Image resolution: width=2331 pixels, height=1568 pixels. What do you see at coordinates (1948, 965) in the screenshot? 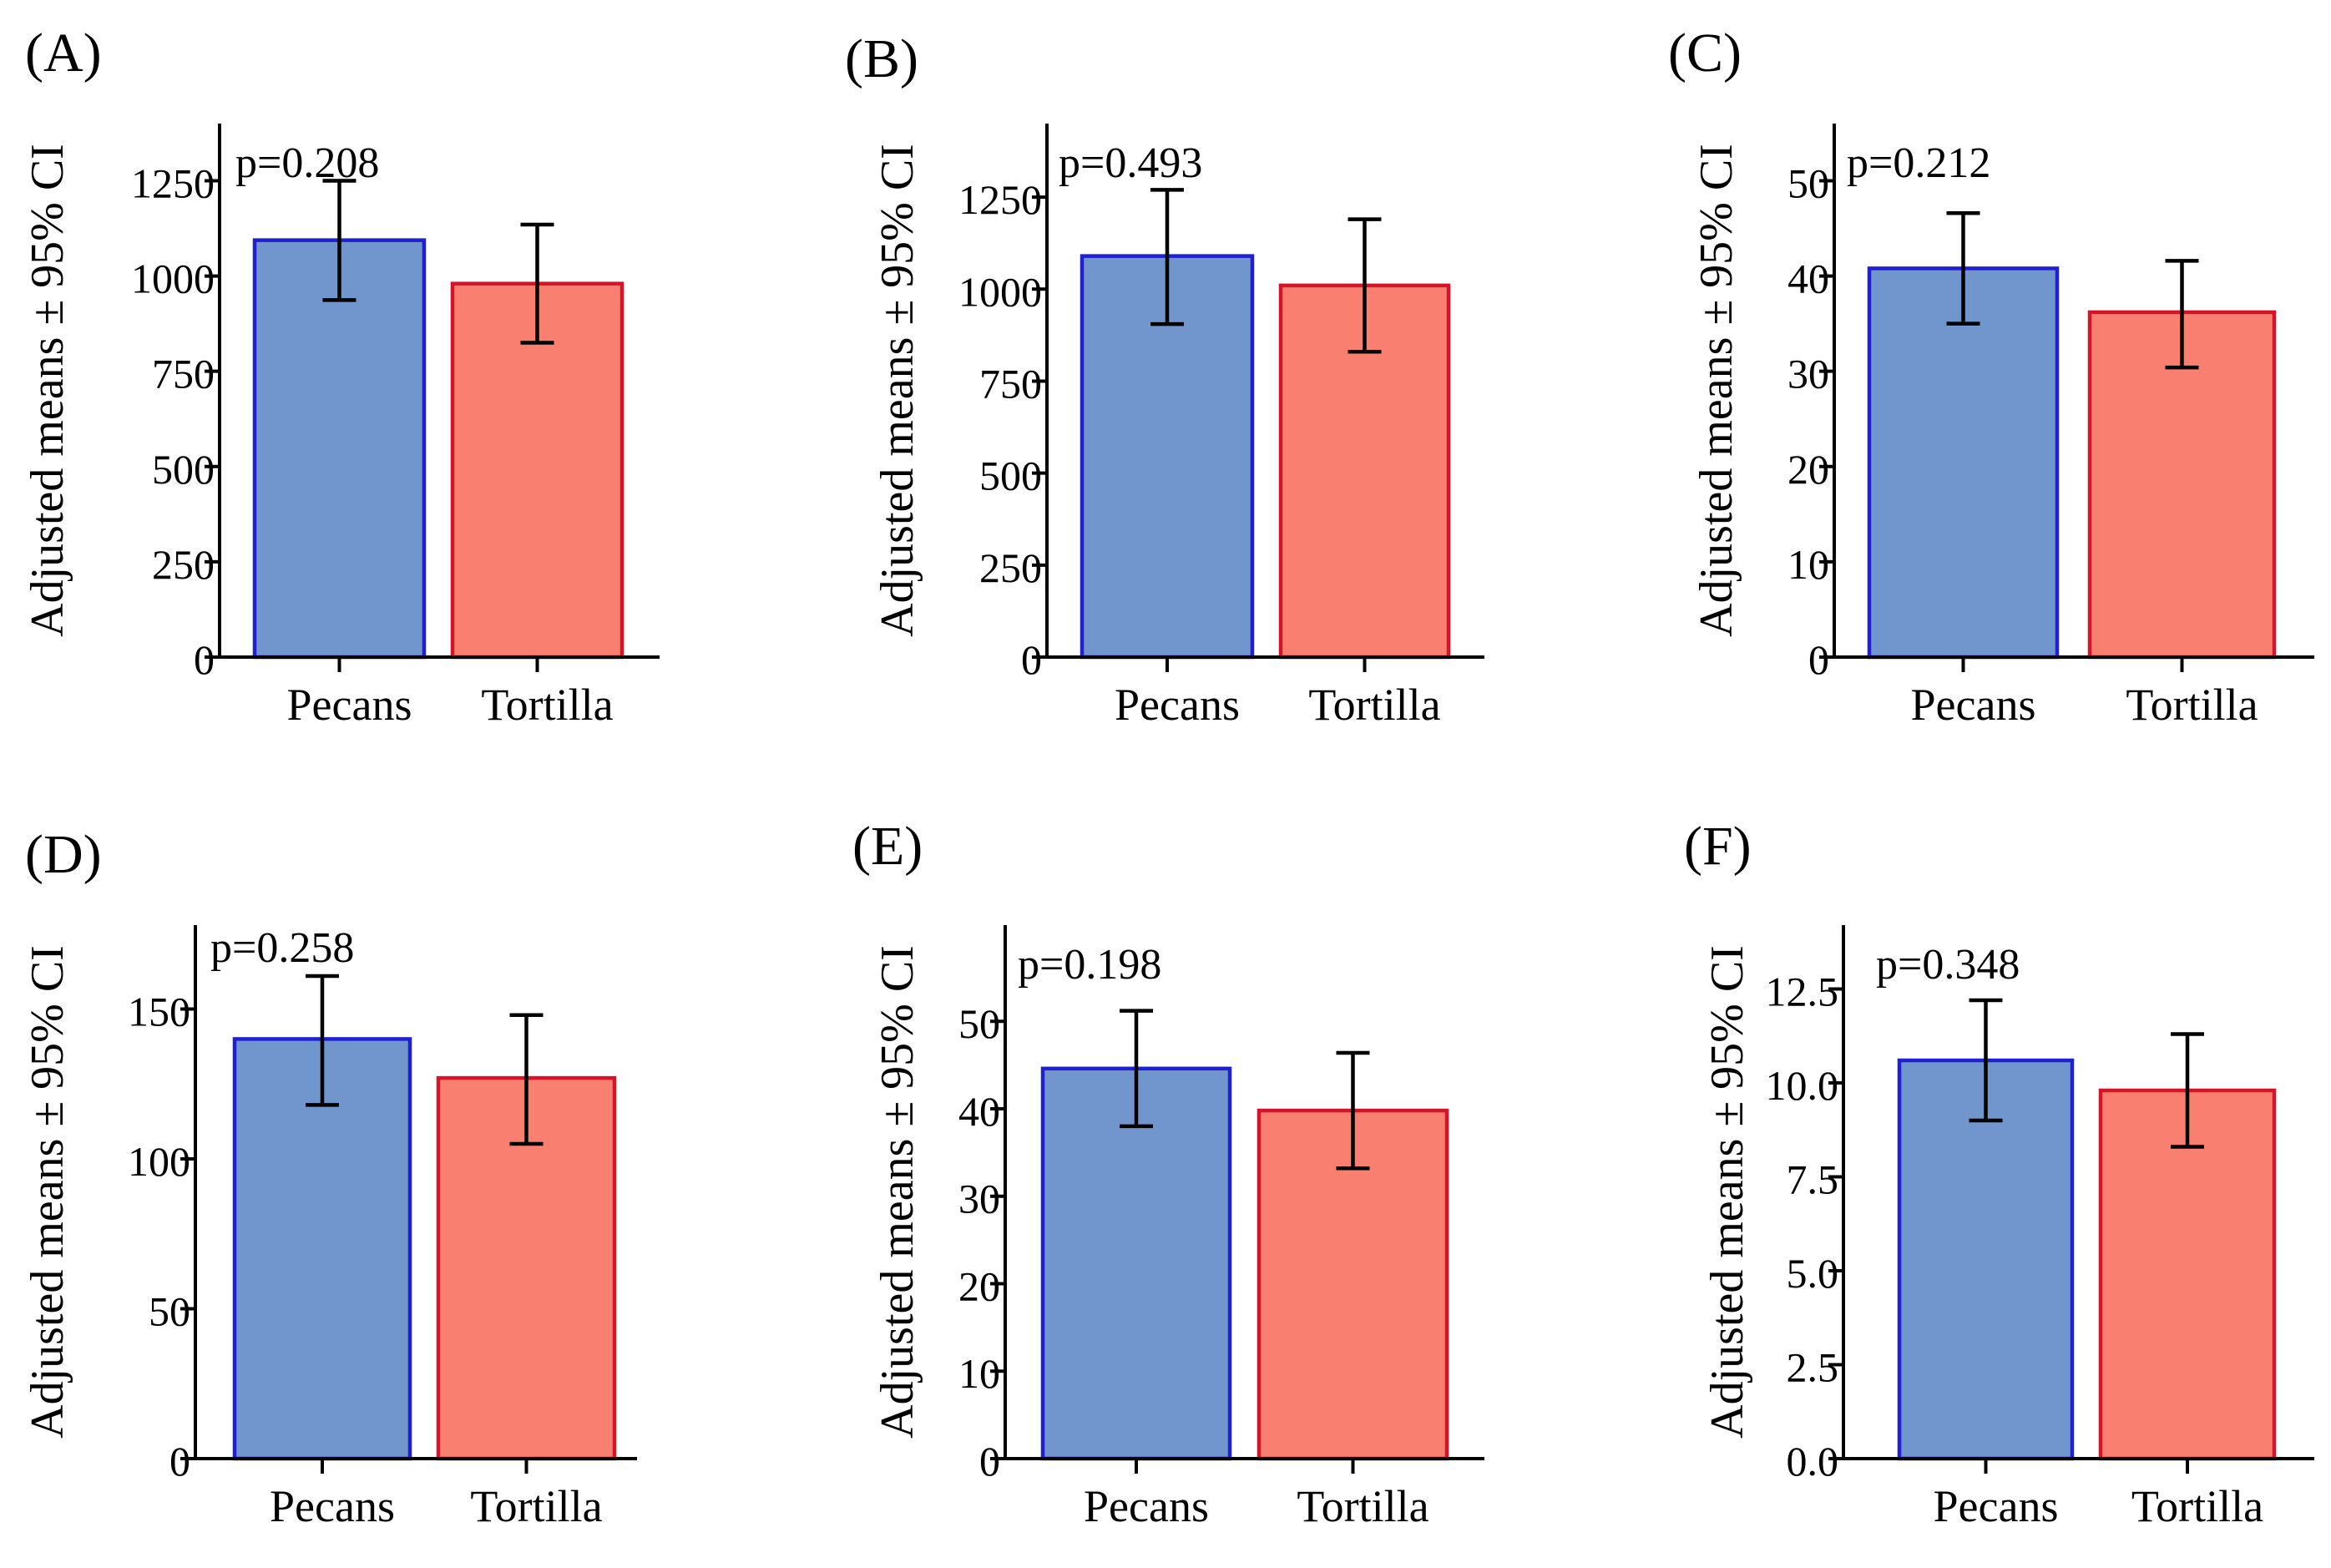
I see `p-value-annotation: p=0.348` at bounding box center [1948, 965].